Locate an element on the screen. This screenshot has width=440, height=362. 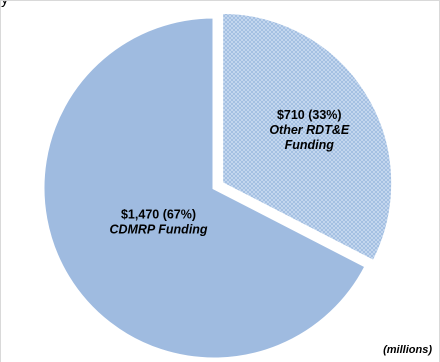
units-label: (millions) is located at coordinates (407, 350).